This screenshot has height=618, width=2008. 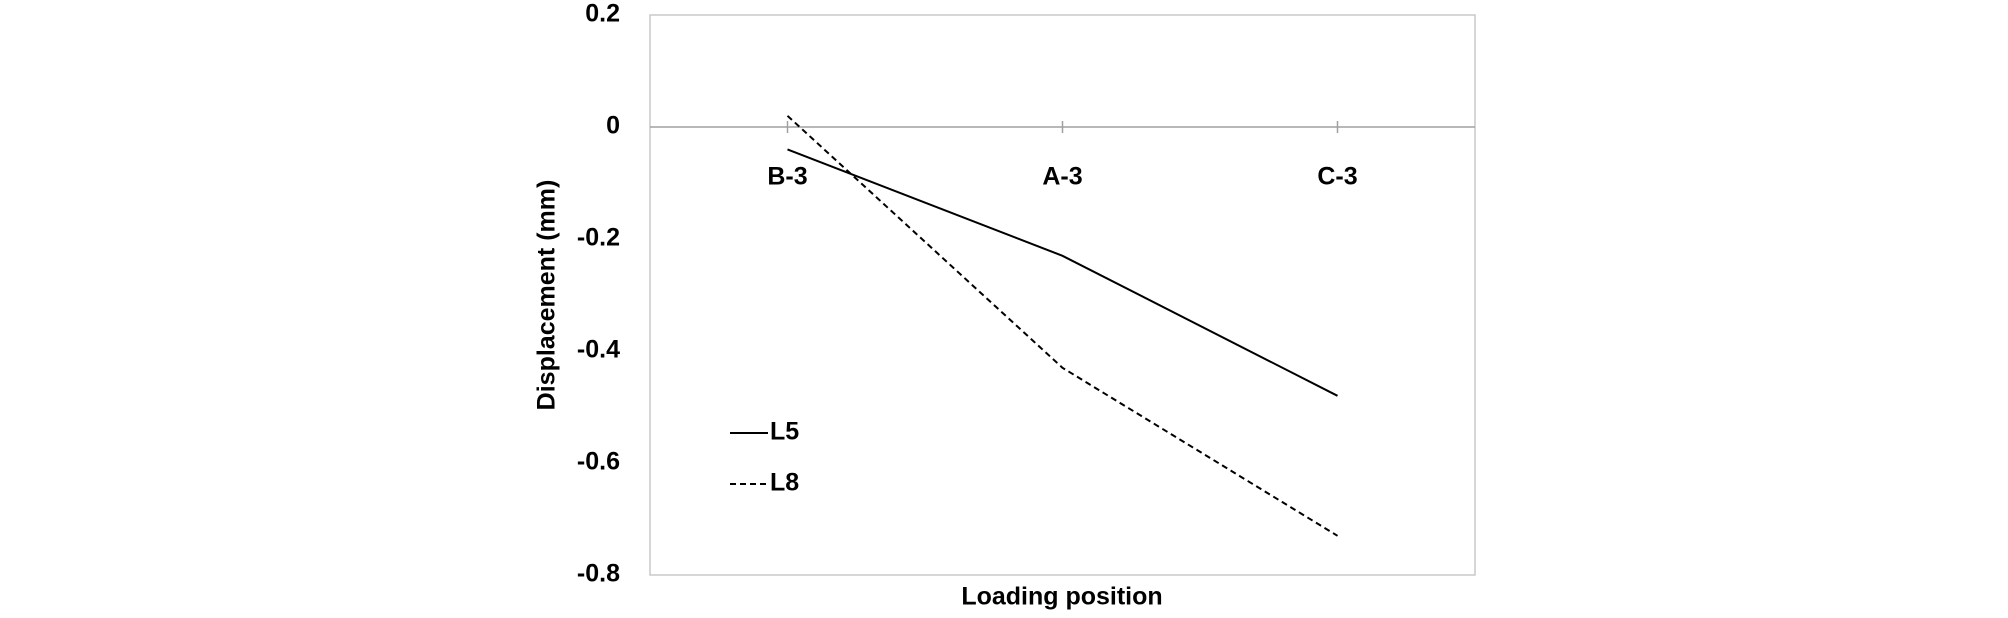 I want to click on y-tick-label: -0.8, so click(x=598, y=574).